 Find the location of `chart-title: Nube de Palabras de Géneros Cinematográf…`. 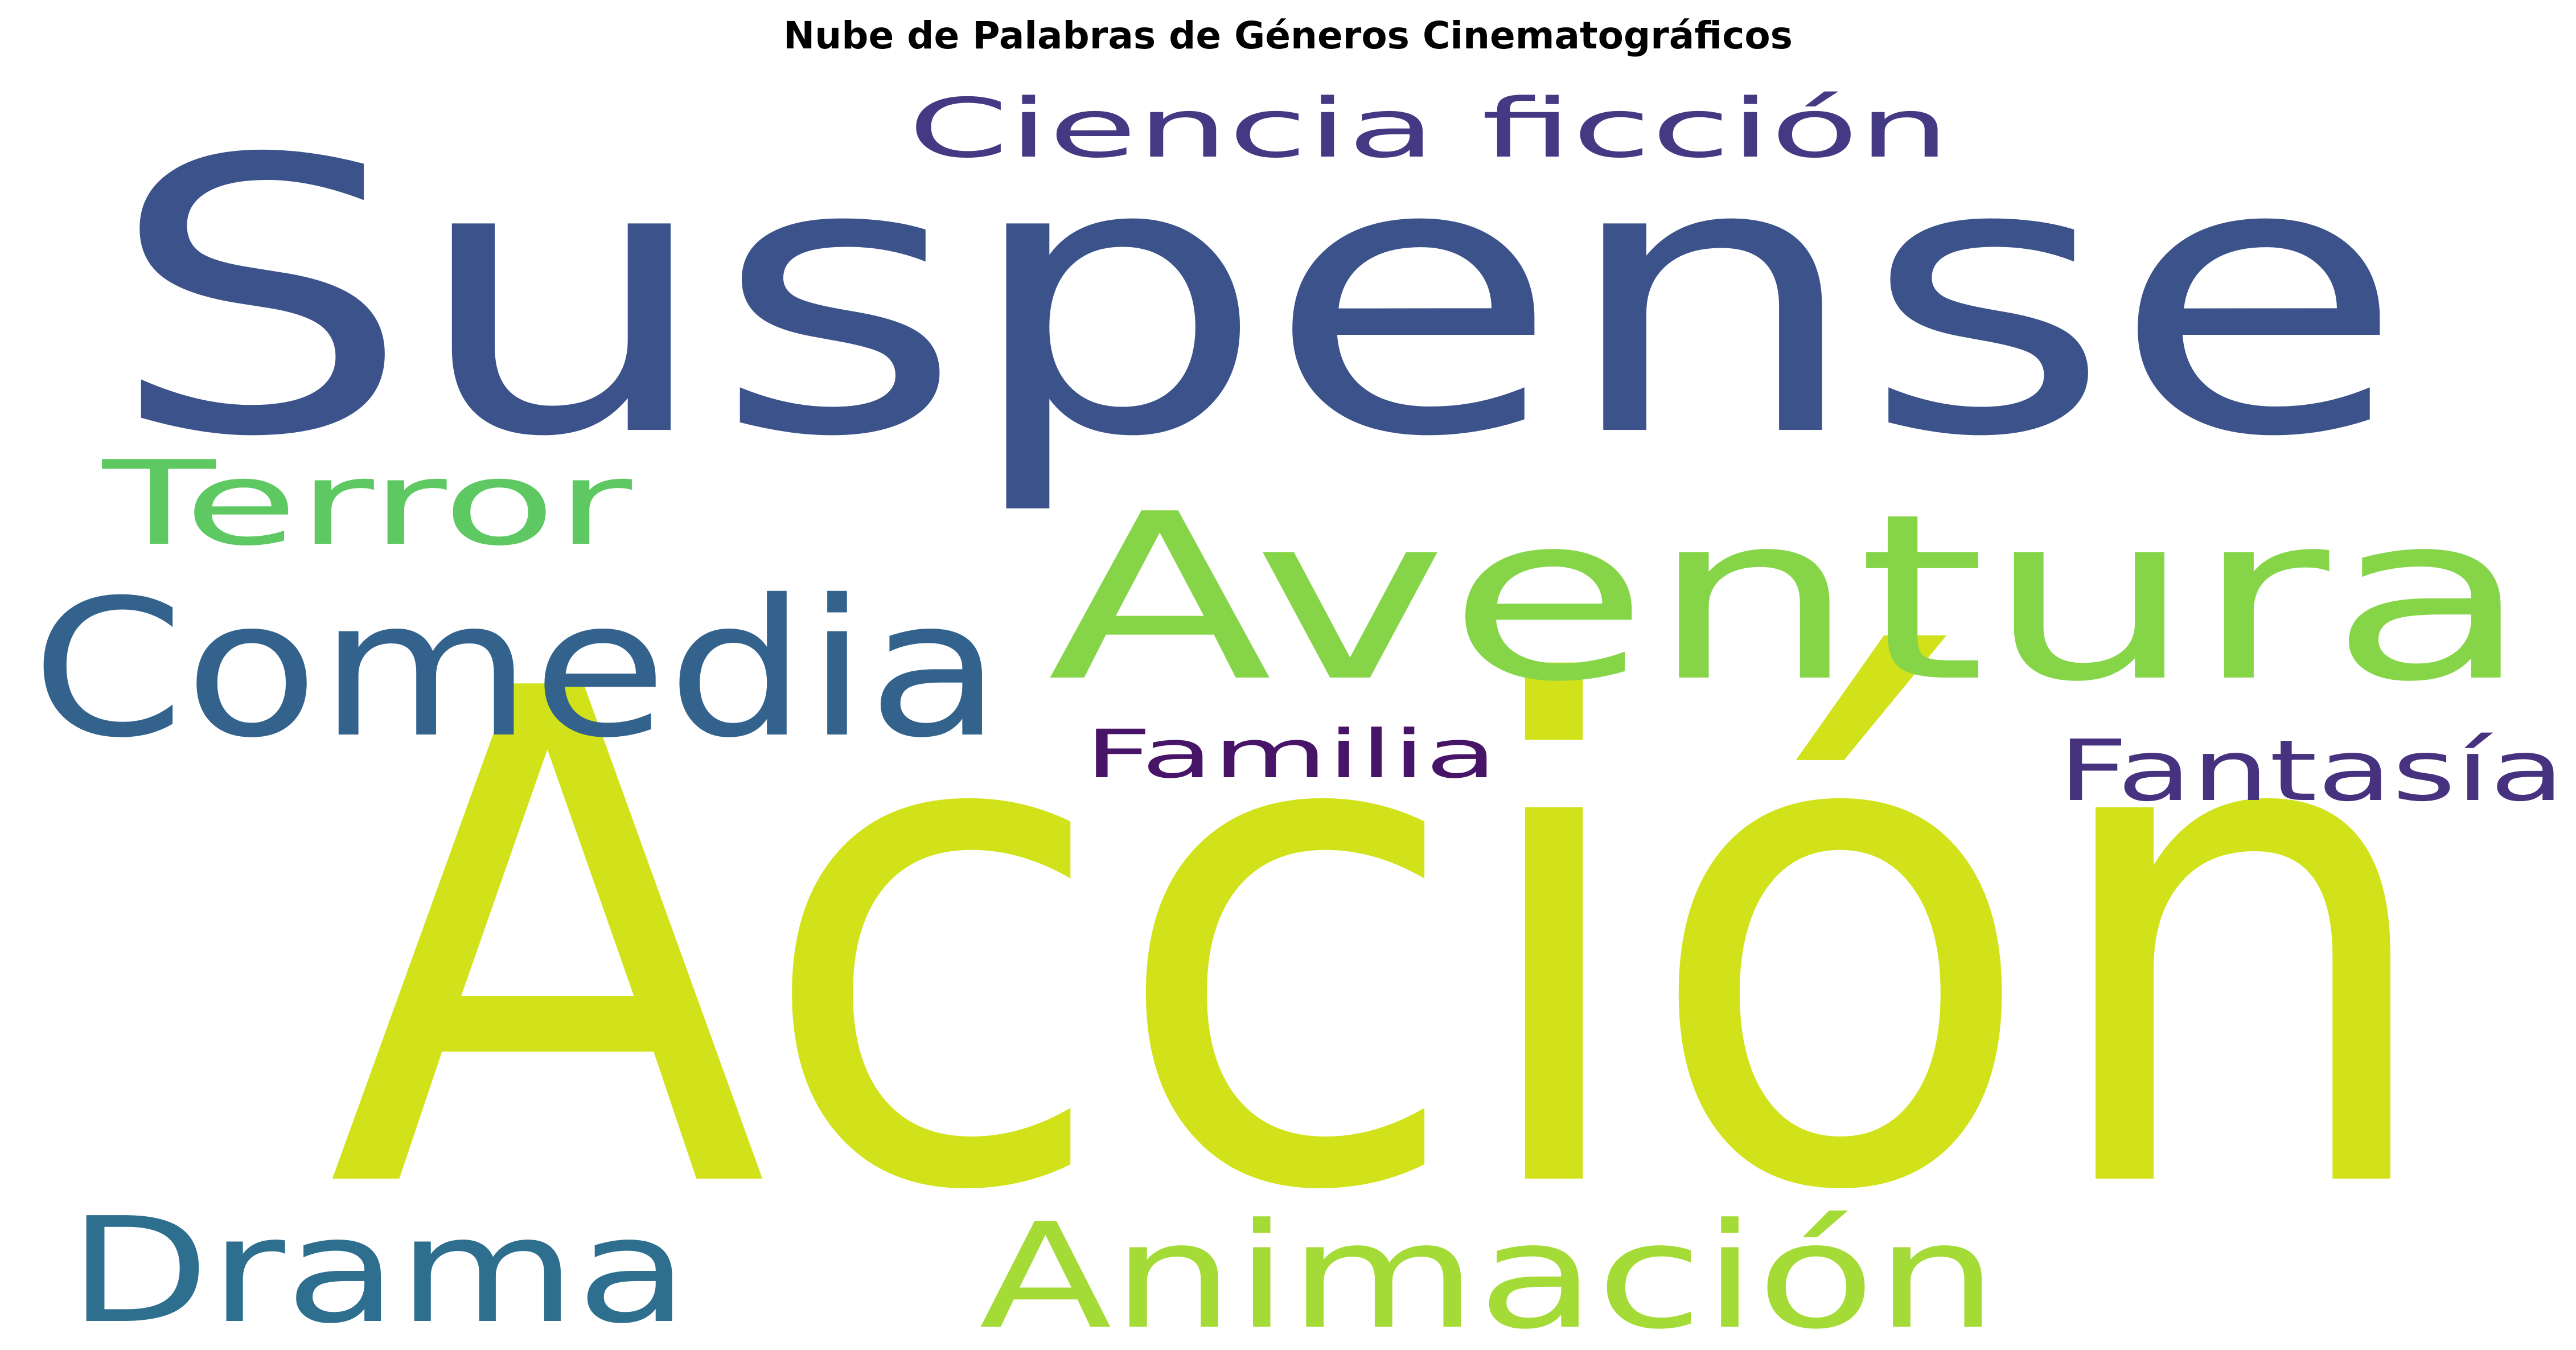

chart-title: Nube de Palabras de Géneros Cinematográf… is located at coordinates (1288, 36).